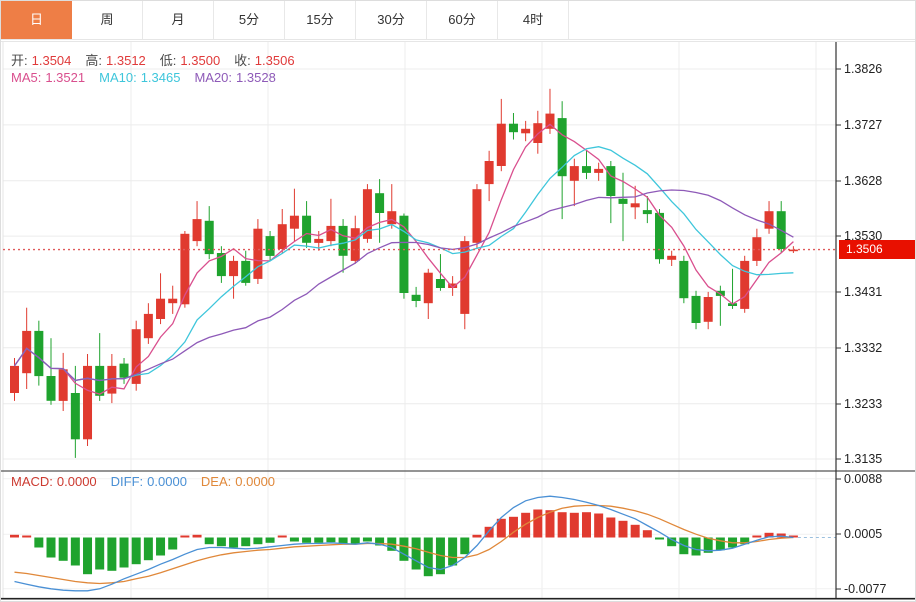  I want to click on tab-60分: 60分, so click(462, 20).